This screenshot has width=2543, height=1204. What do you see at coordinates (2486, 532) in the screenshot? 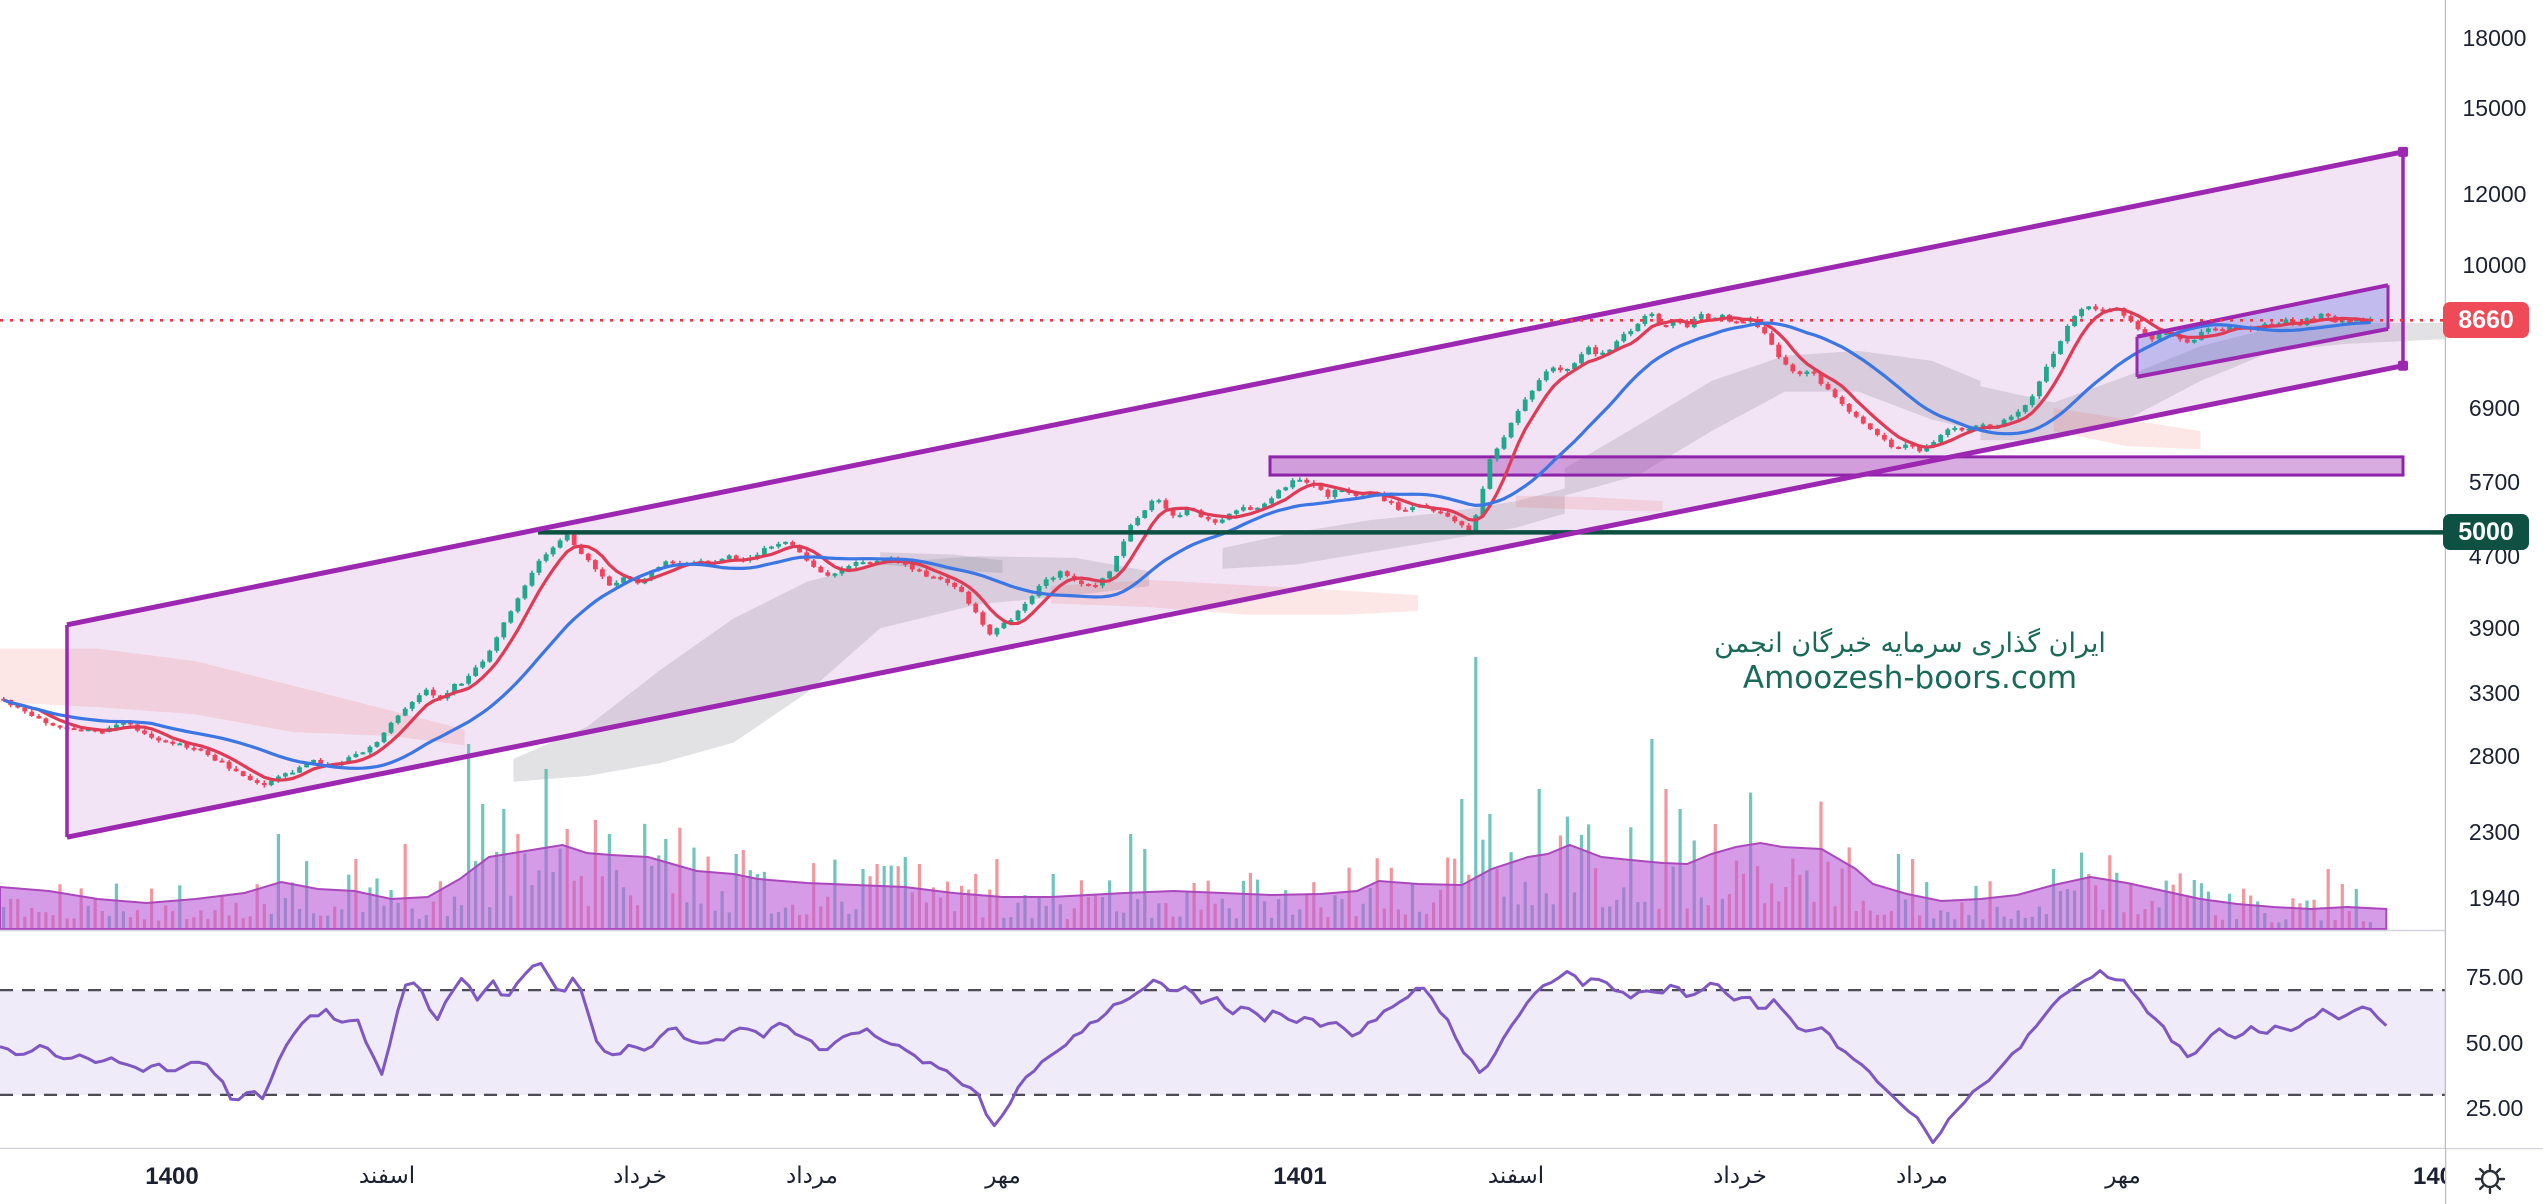
I see `support-price-badge: 5000` at bounding box center [2486, 532].